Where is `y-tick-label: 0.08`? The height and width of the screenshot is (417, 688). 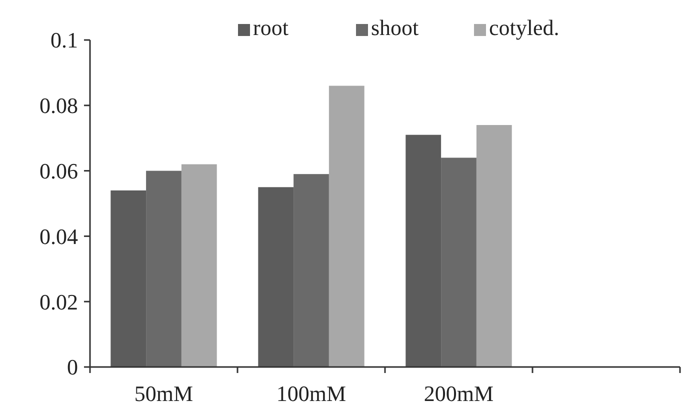
y-tick-label: 0.08 is located at coordinates (59, 105).